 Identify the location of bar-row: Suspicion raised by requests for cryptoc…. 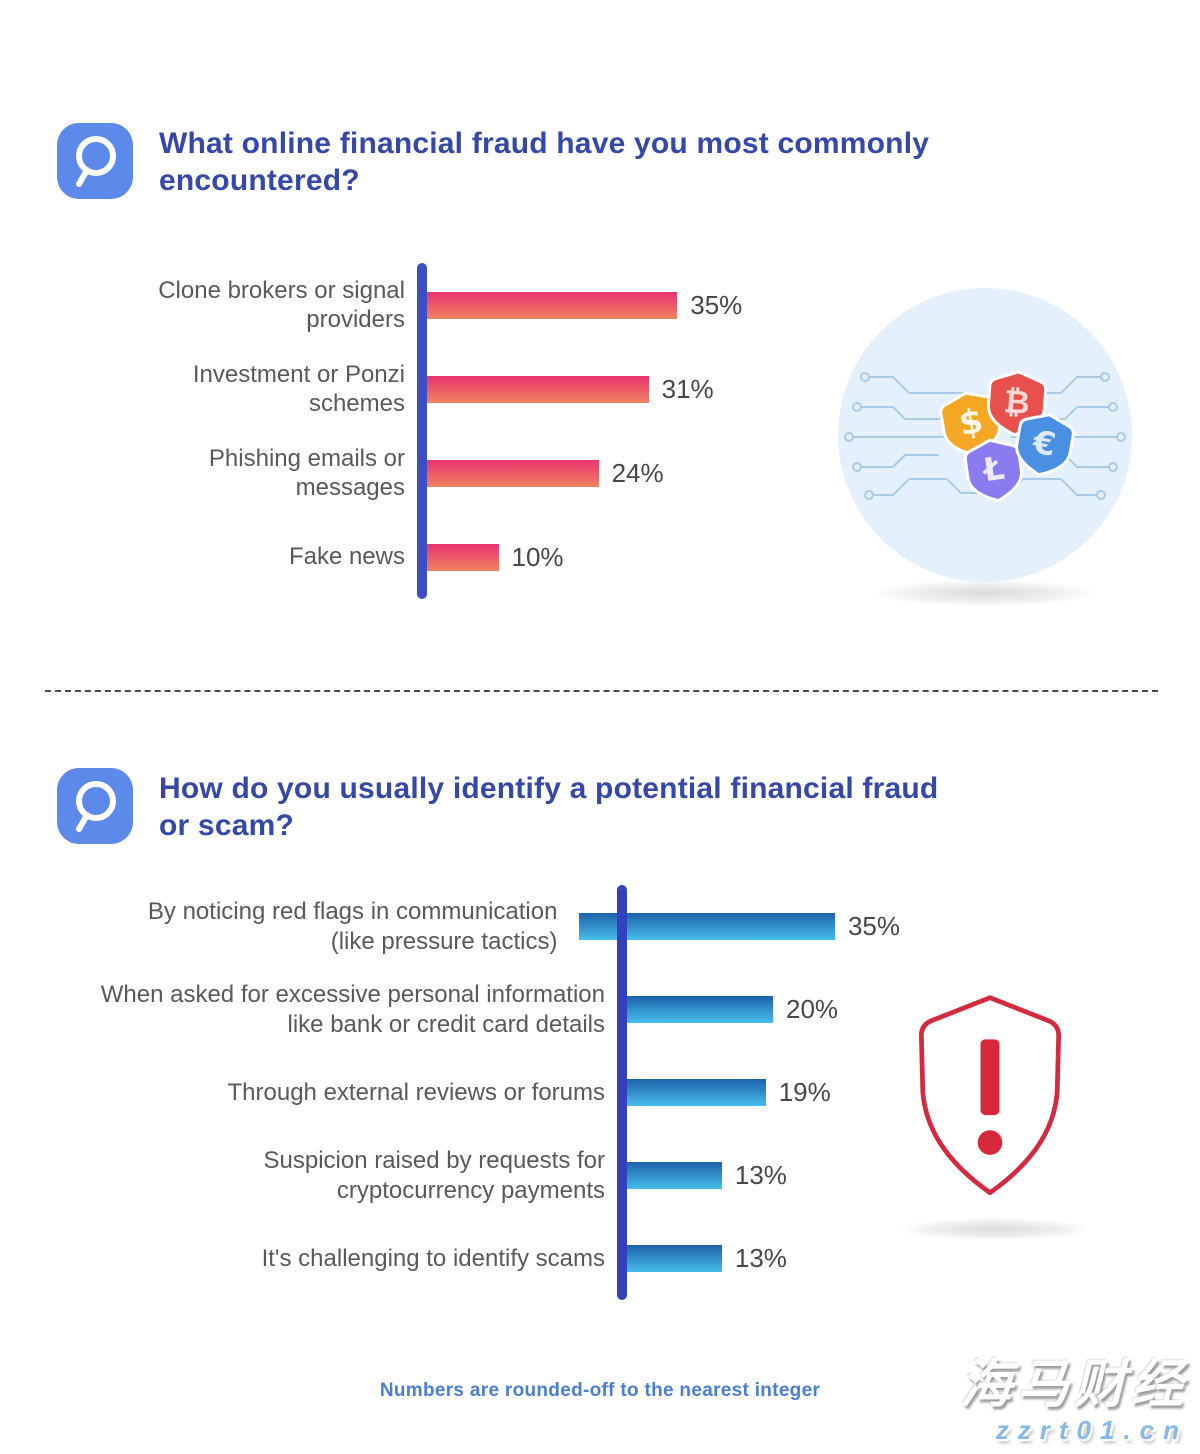
(470, 1175).